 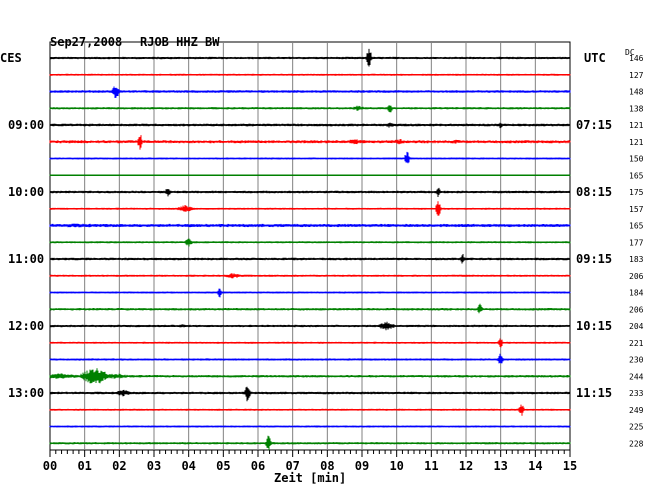 I want to click on x-tick-label: 07, so click(x=292, y=466).